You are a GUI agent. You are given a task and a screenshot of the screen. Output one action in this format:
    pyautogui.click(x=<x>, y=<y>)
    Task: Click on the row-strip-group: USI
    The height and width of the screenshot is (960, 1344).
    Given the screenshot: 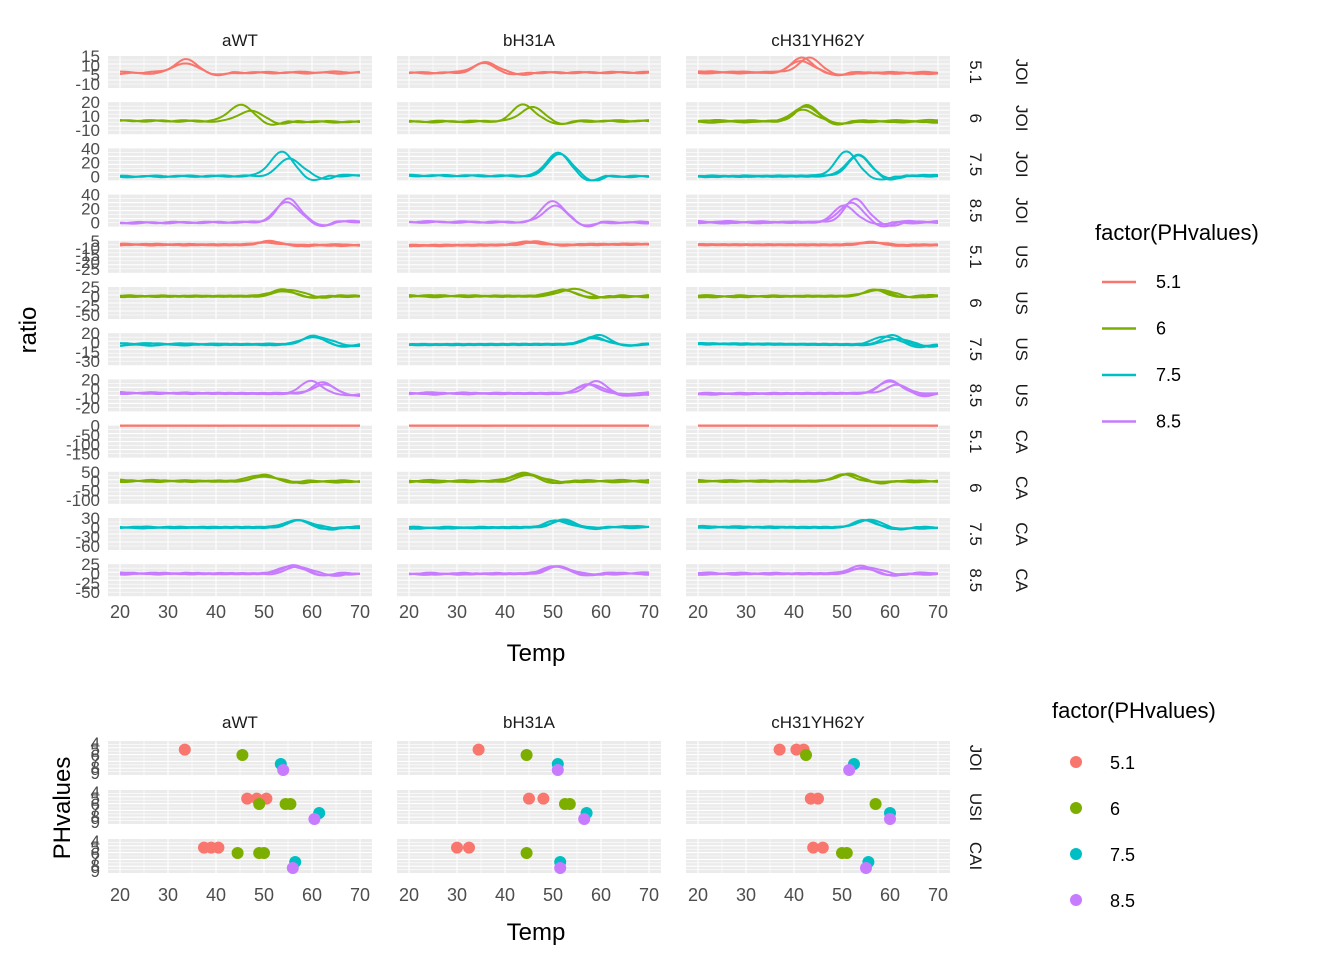 What is the action you would take?
    pyautogui.click(x=975, y=807)
    